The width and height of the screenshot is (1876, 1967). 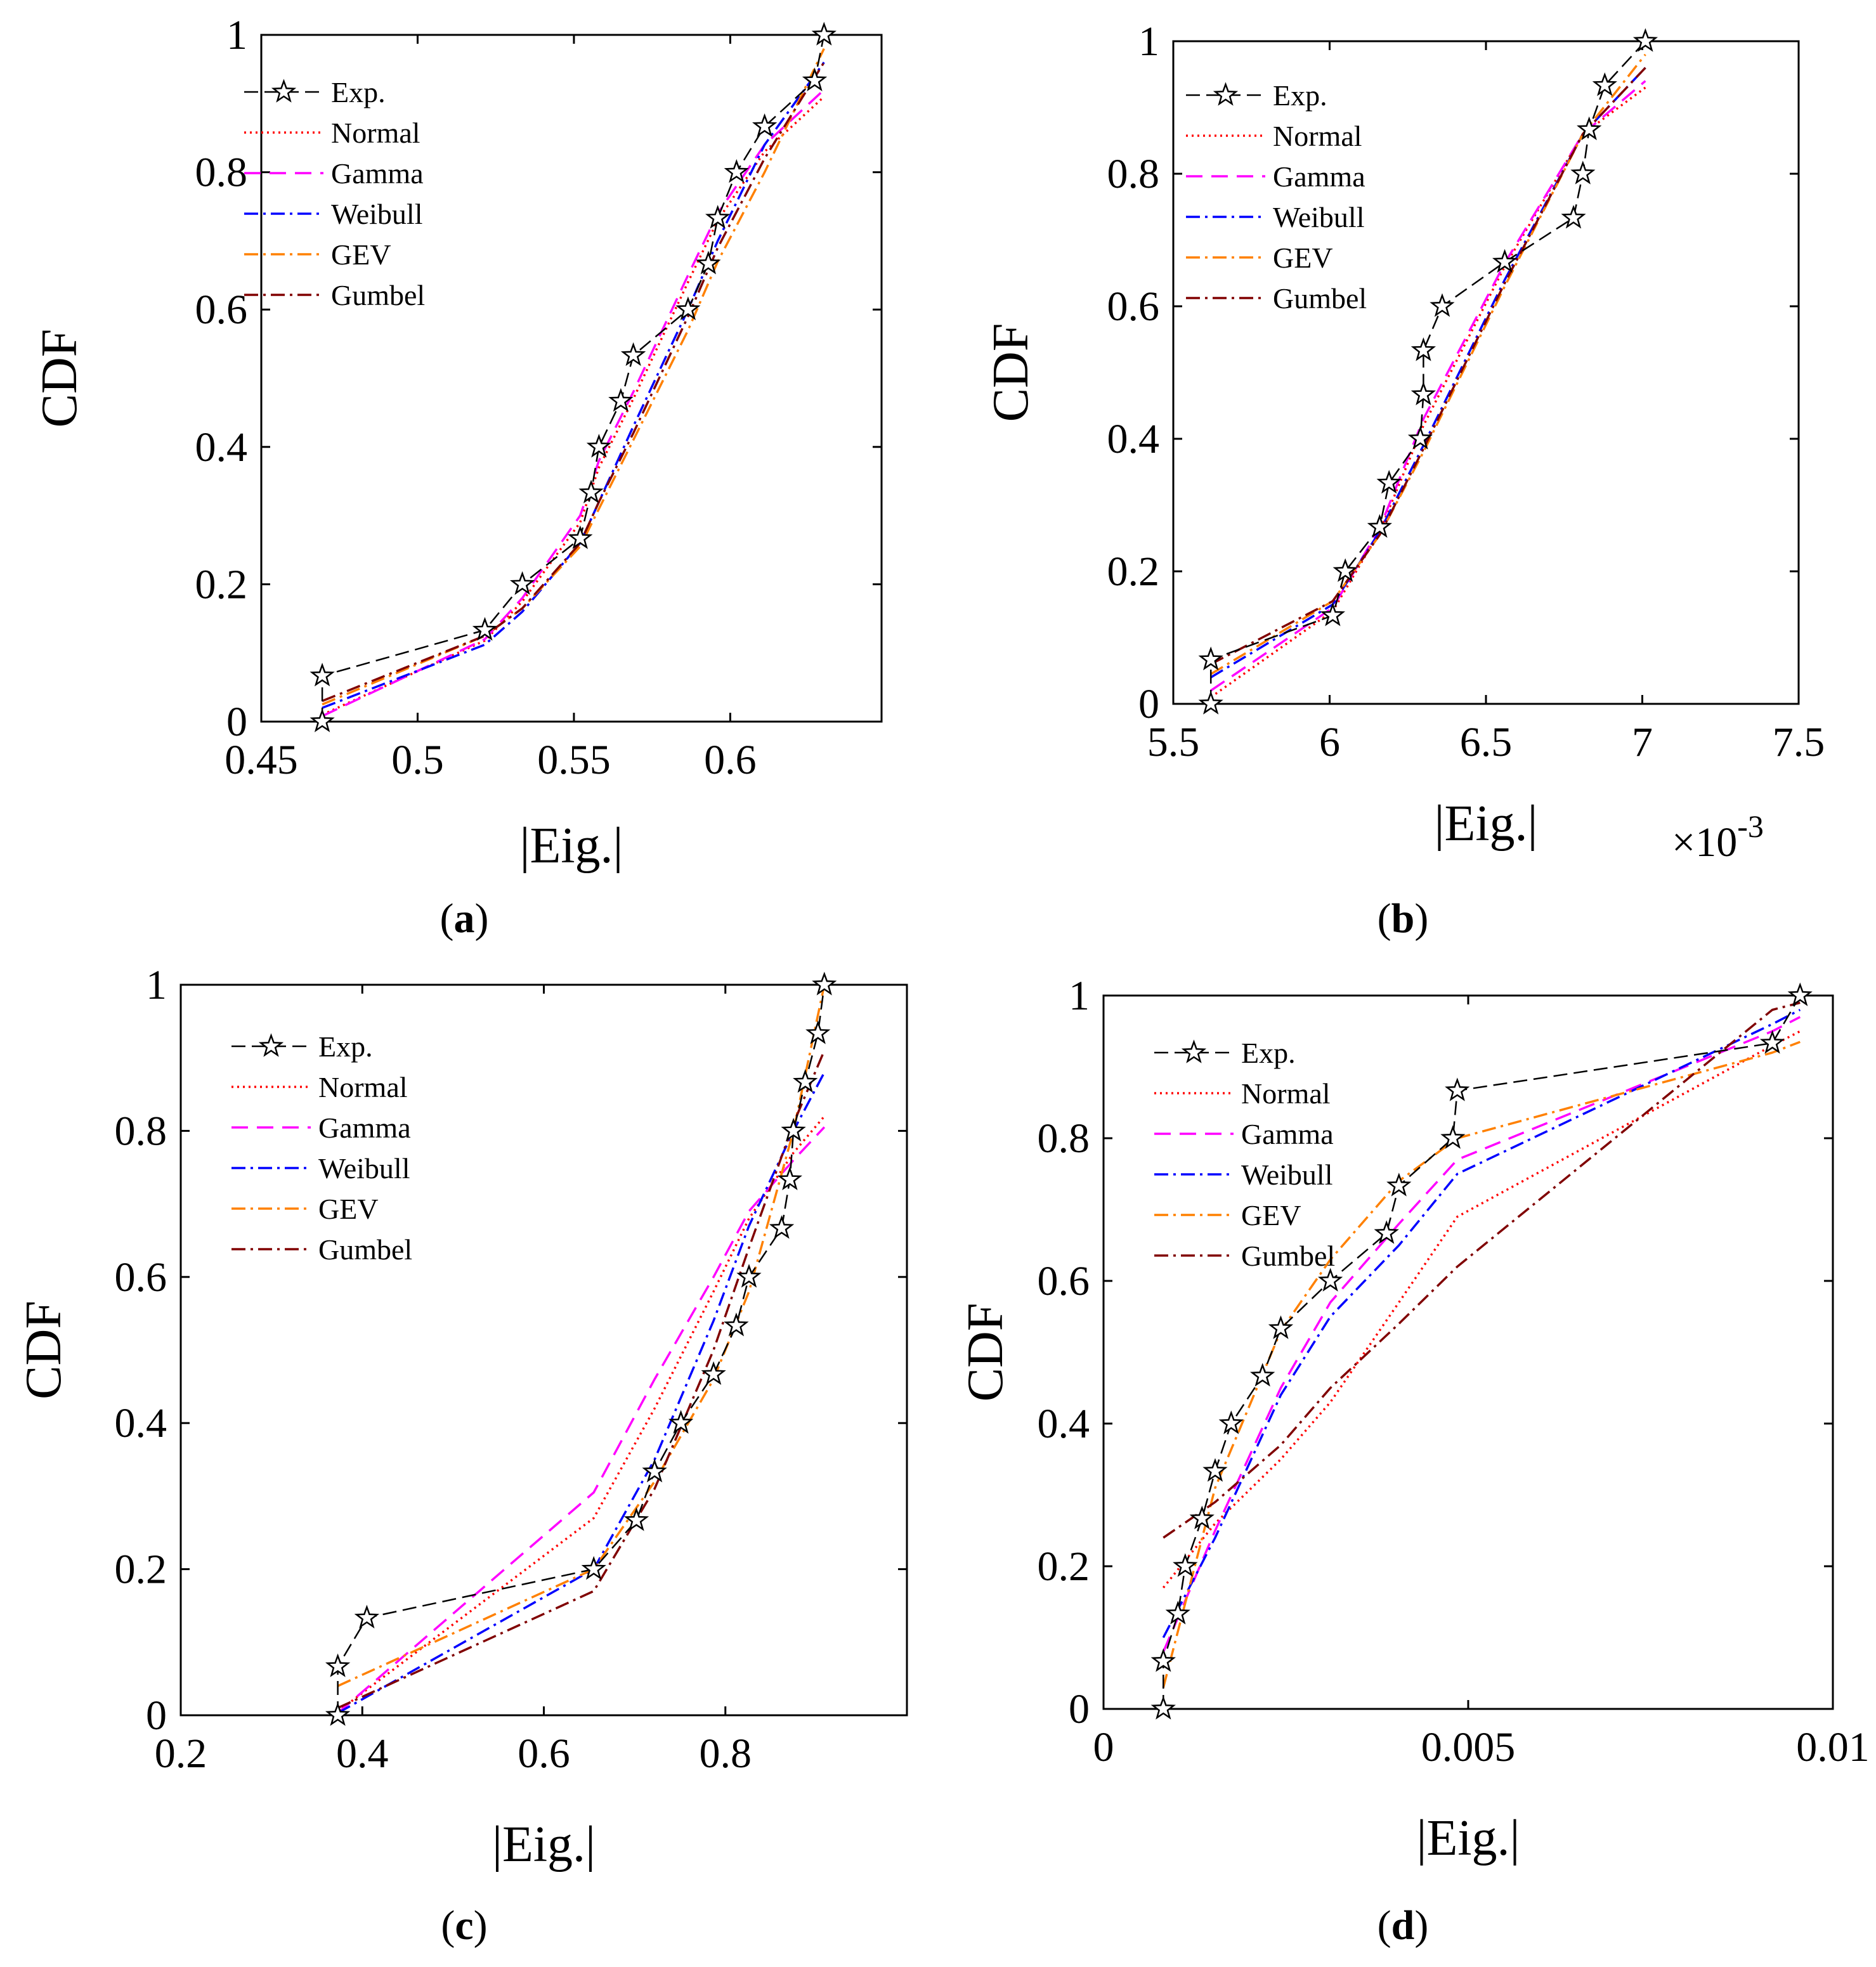 What do you see at coordinates (464, 918) in the screenshot?
I see `panel-label: (a)` at bounding box center [464, 918].